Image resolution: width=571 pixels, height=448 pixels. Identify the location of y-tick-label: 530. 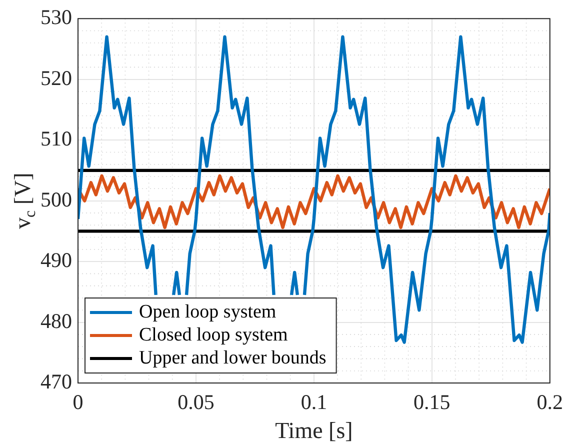
(56, 17).